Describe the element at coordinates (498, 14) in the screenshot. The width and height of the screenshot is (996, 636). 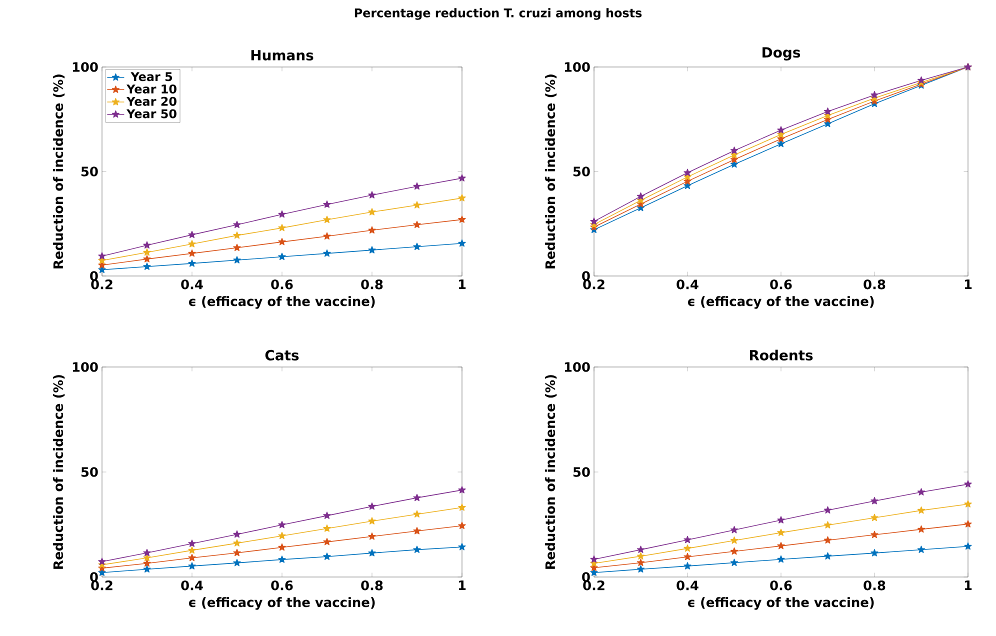
I see `text: Percentage reduction T. cruzi among hosts` at that location.